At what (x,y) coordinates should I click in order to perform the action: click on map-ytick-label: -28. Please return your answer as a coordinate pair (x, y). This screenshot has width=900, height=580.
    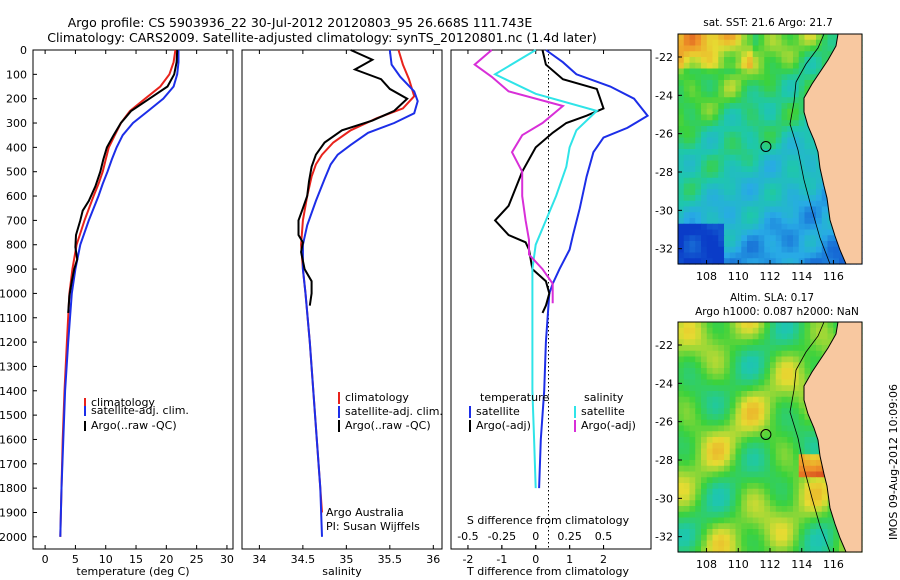
    Looking at the image, I should click on (664, 460).